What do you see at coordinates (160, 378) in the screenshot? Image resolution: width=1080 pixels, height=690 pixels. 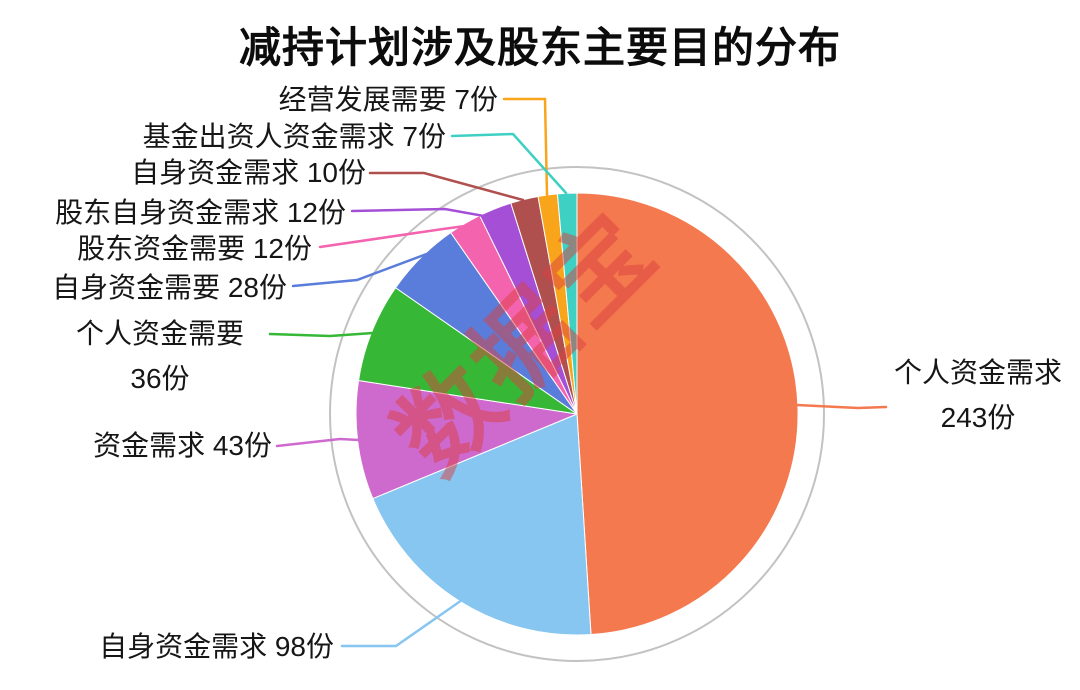 I see `slice-label-3-line-1: 36份` at bounding box center [160, 378].